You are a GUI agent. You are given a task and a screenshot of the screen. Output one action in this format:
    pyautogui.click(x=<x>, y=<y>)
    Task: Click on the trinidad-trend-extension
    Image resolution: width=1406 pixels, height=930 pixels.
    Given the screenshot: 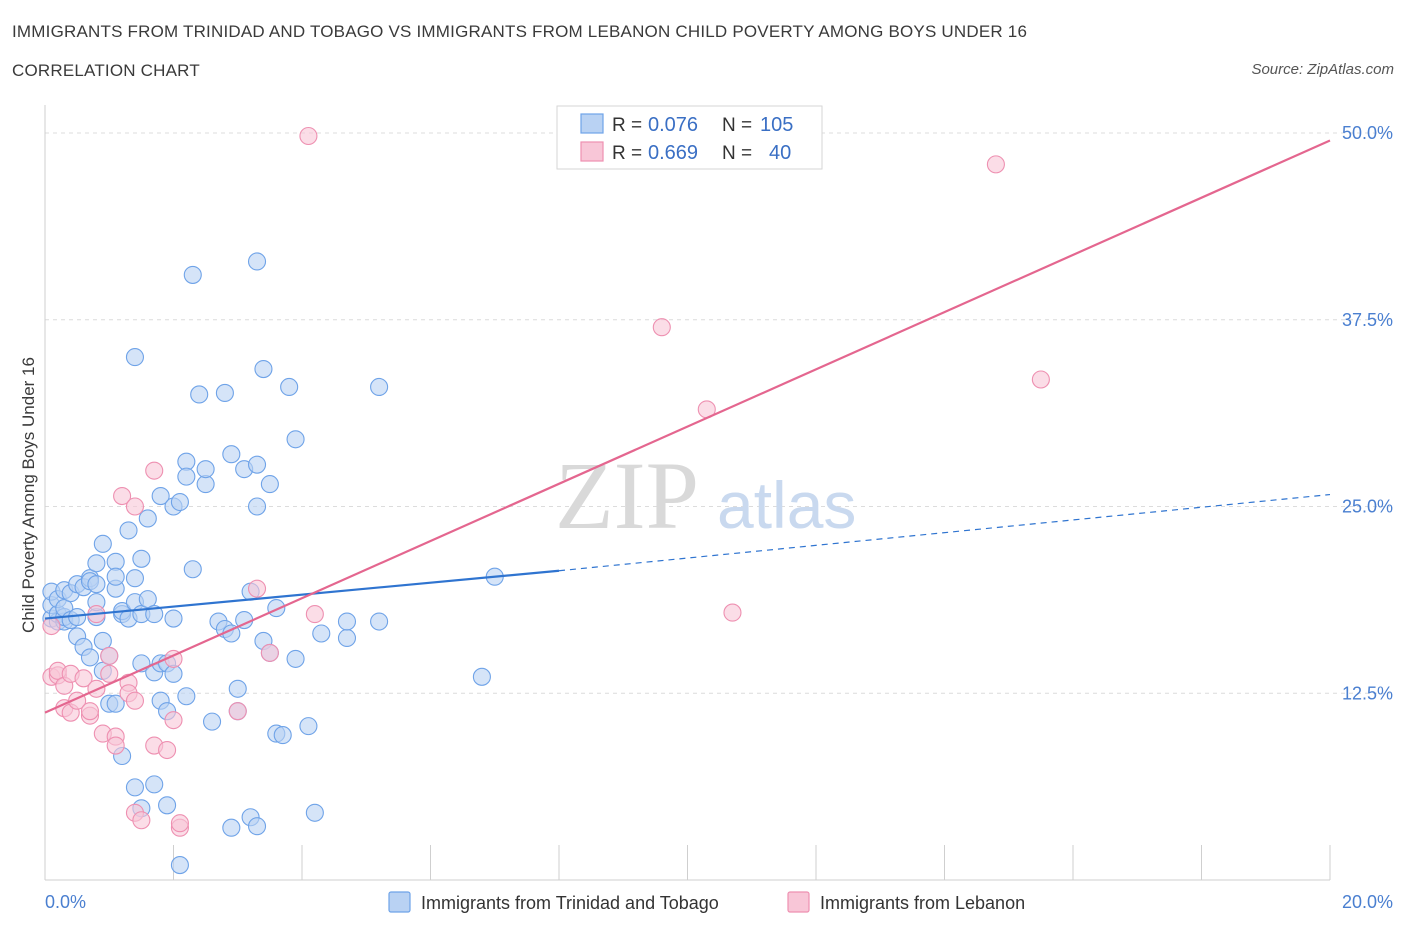 What is the action you would take?
    pyautogui.click(x=944, y=532)
    